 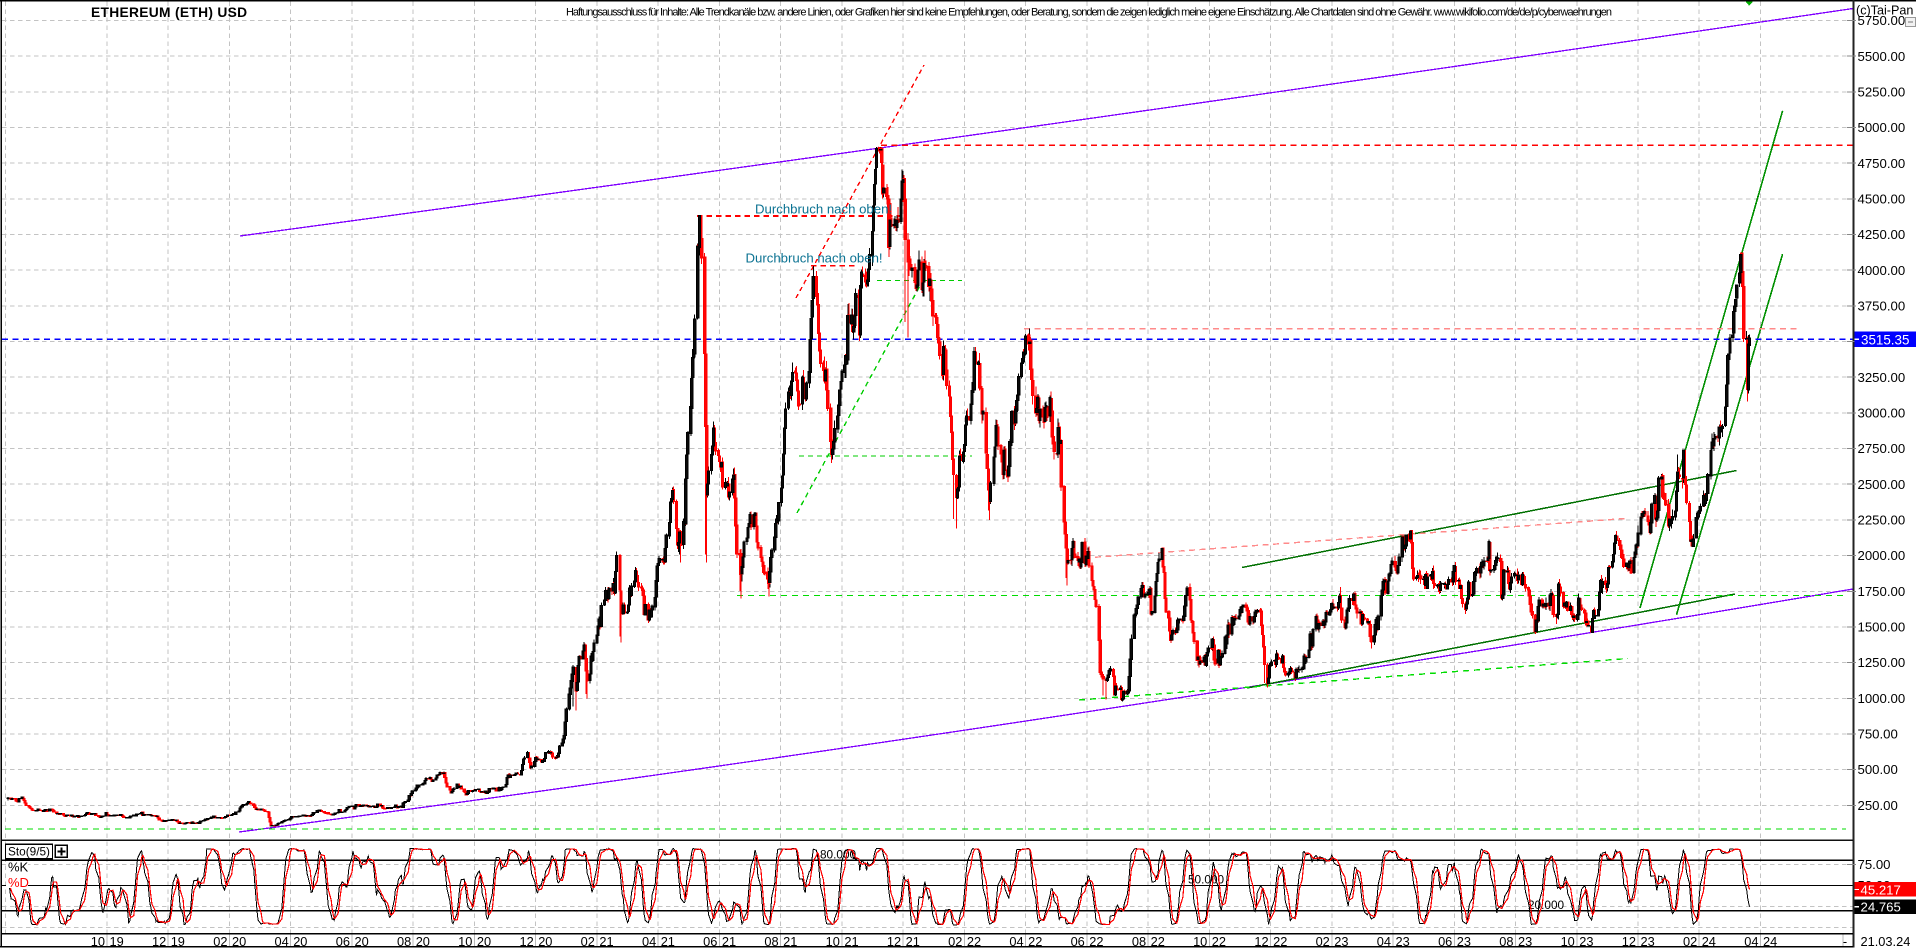 What do you see at coordinates (1882, 698) in the screenshot?
I see `svg-text: 1000.00` at bounding box center [1882, 698].